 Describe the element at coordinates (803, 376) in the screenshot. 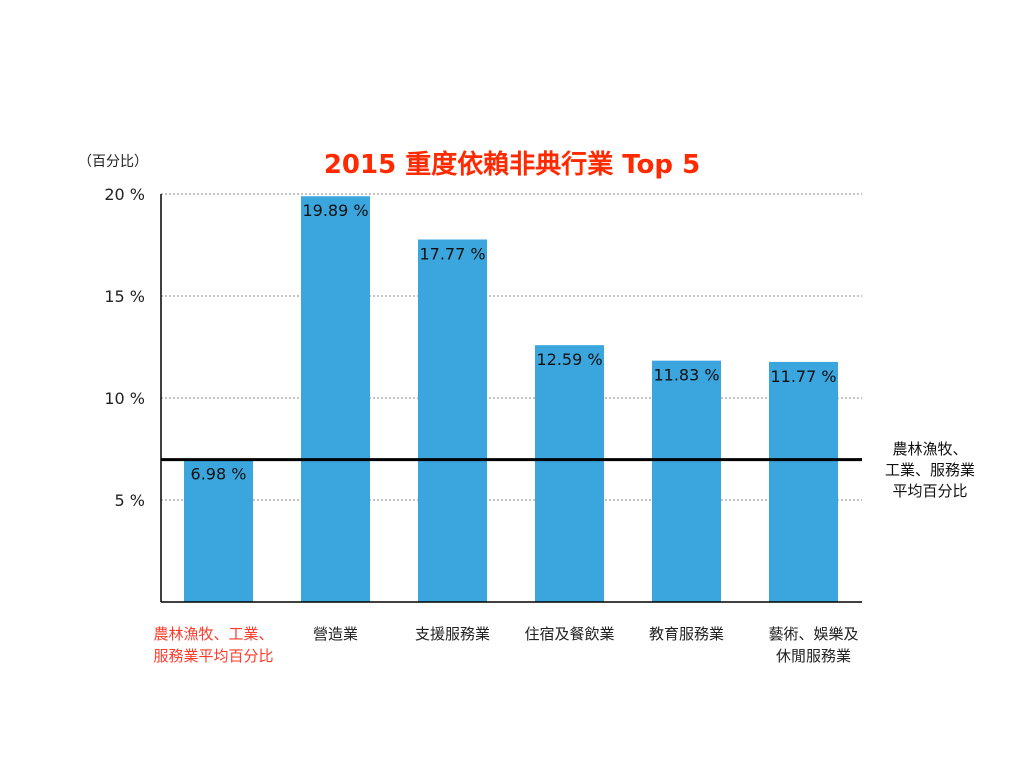

I see `data-label: 11.77 %` at that location.